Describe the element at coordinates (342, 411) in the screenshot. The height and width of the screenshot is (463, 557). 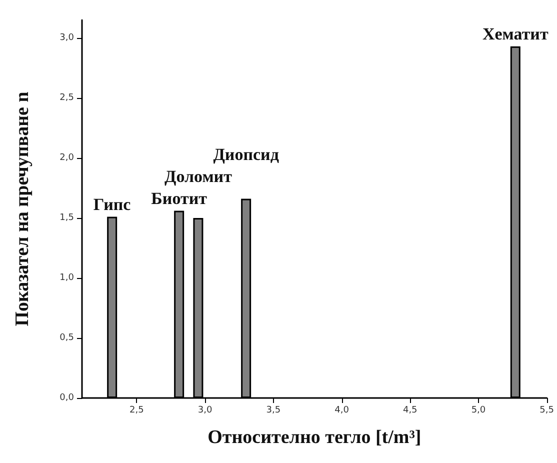
I see `x-tick-label: 4,0` at that location.